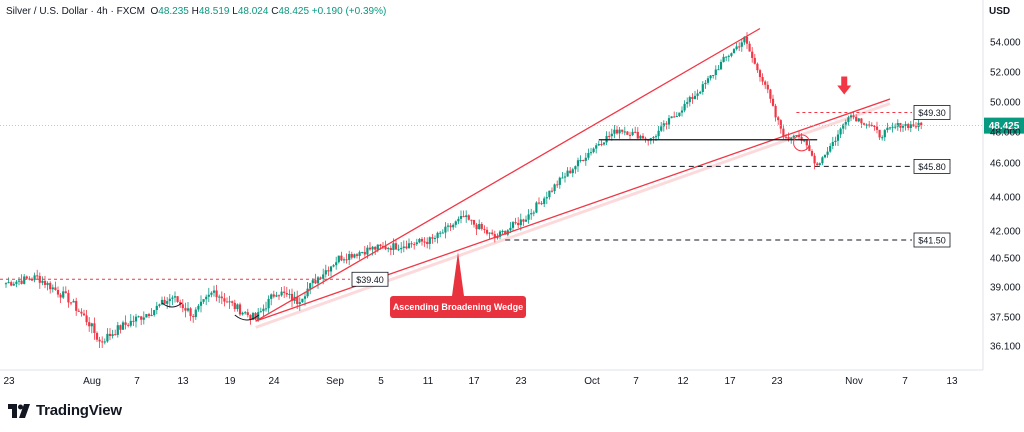 This screenshot has width=1024, height=432. Describe the element at coordinates (474, 381) in the screenshot. I see `x-tick-label: 17` at that location.